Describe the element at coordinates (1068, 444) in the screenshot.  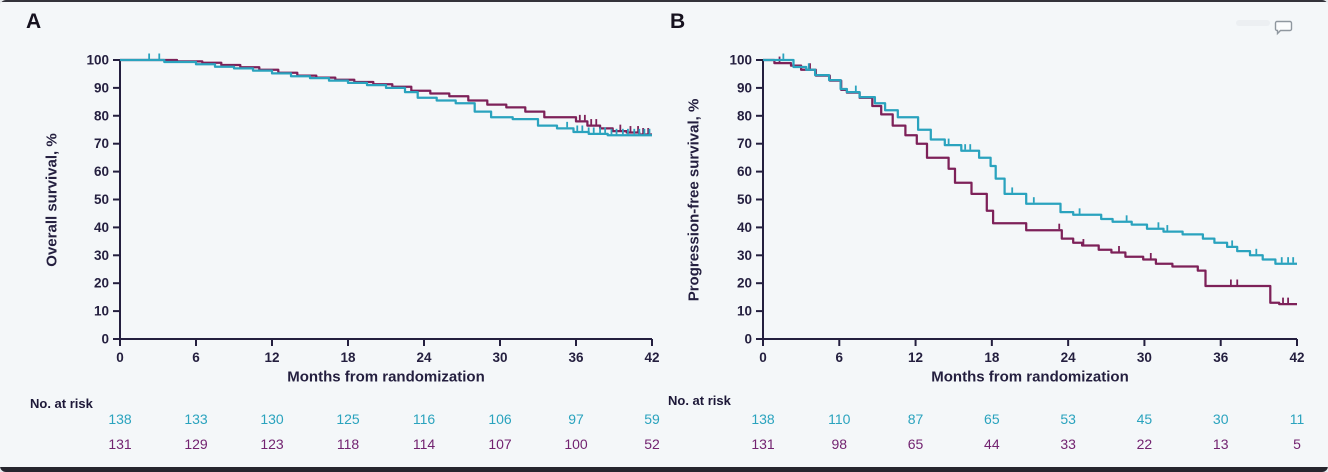
I see `risk-count-maroon-arm: 33` at that location.